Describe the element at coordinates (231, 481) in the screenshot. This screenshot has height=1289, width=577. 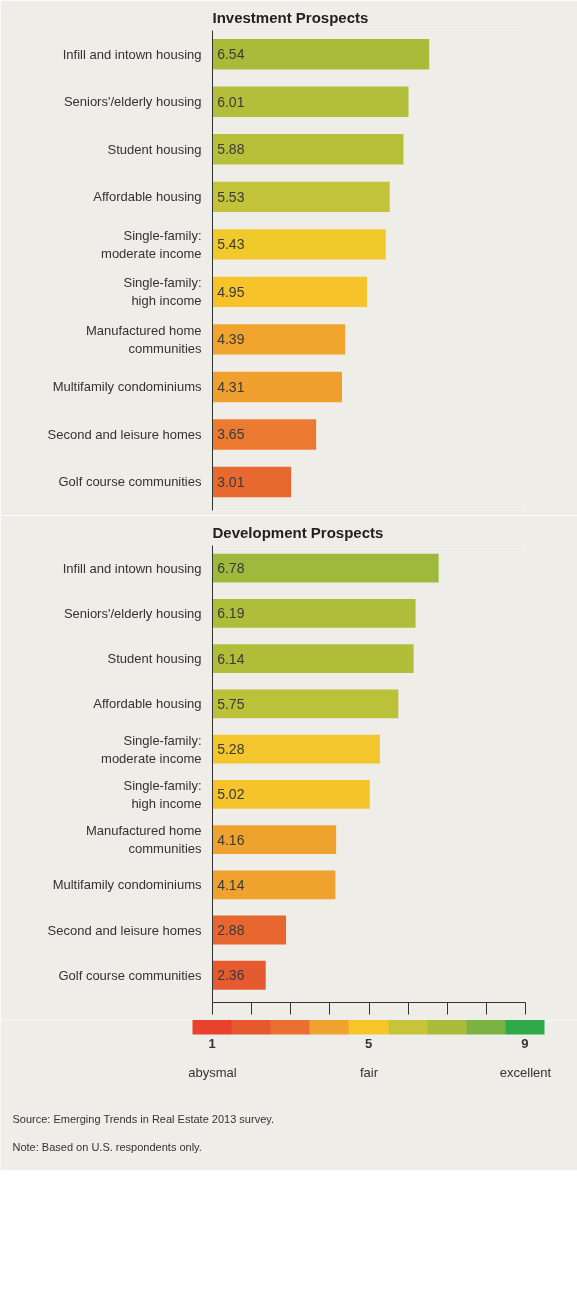
I see `data-label: 3.01` at that location.